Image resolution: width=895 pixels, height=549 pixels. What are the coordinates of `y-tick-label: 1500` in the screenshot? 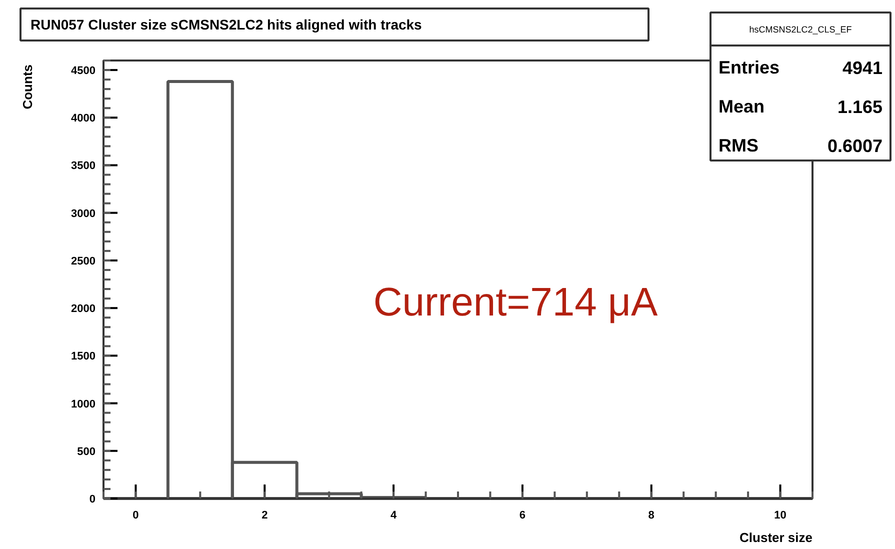 It's located at (83, 356).